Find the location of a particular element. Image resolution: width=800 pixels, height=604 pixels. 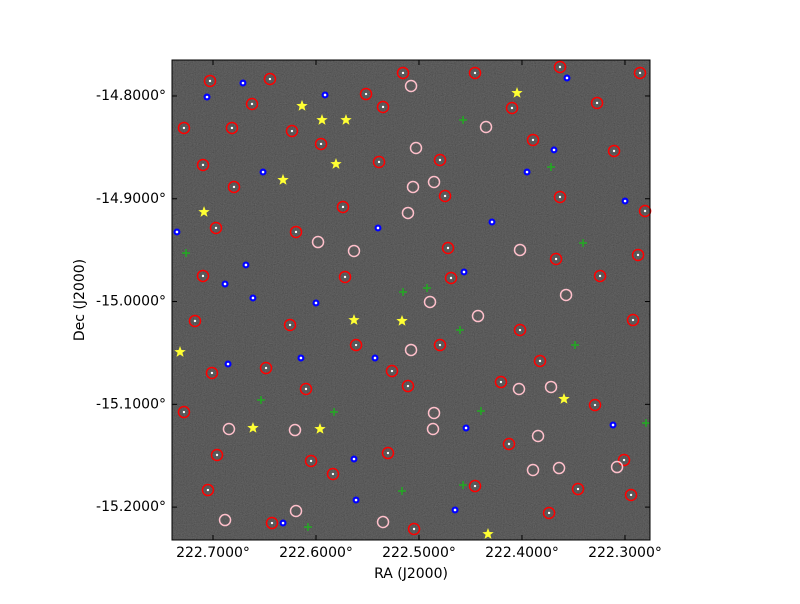

y-tick-label: -15.1000° is located at coordinates (131, 404).